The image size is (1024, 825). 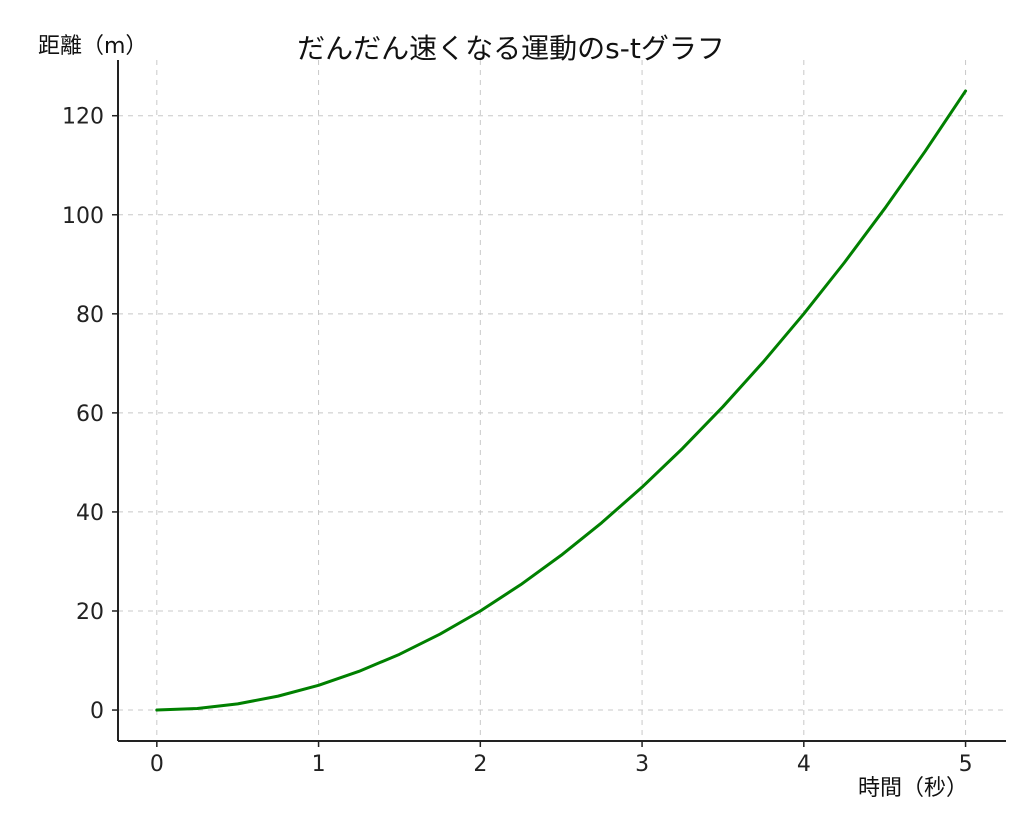 What do you see at coordinates (804, 764) in the screenshot?
I see `x-tick-label-4: 4` at bounding box center [804, 764].